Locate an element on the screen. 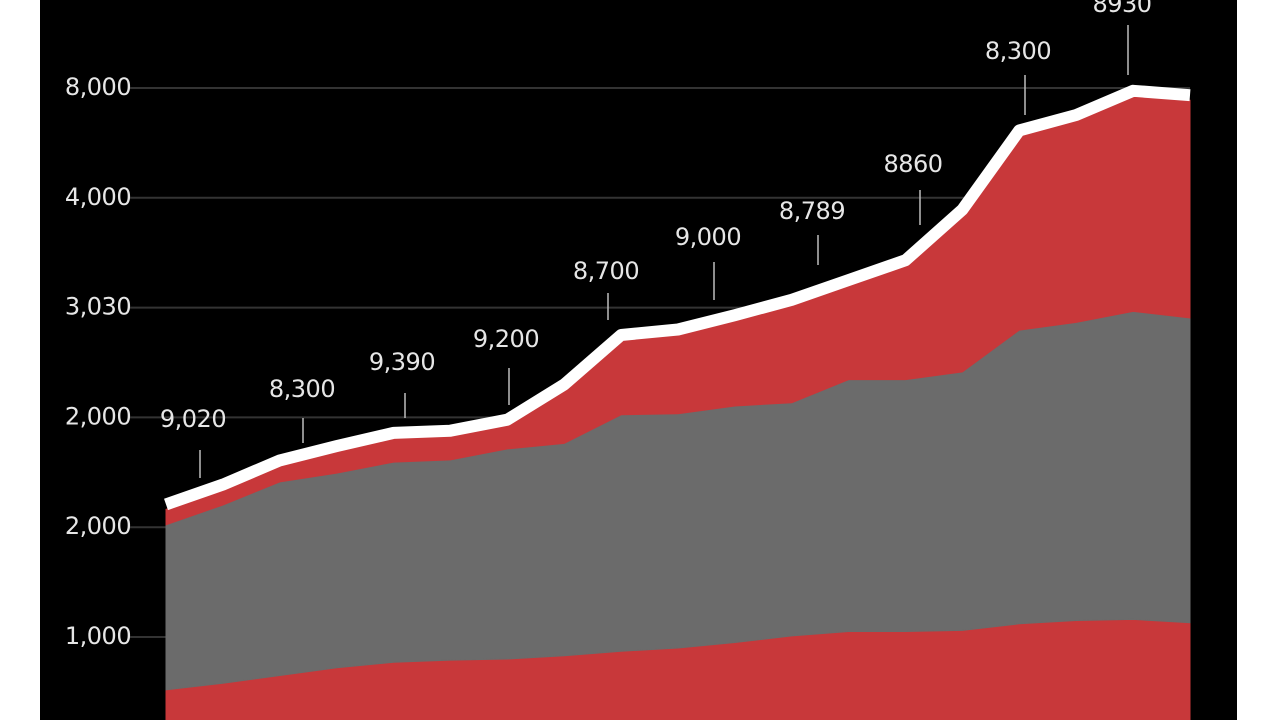 The image size is (1280, 720). annotation: 8,700 is located at coordinates (606, 271).